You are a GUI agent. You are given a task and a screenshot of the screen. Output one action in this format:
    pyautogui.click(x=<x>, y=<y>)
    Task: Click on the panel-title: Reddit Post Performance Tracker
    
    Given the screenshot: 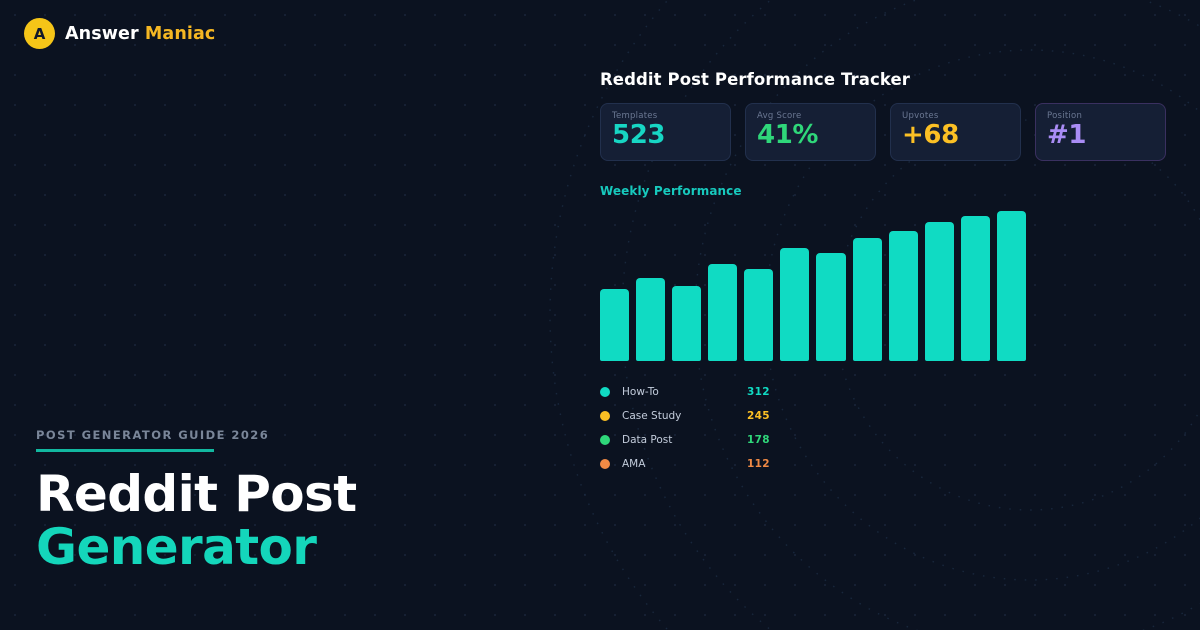 What is the action you would take?
    pyautogui.click(x=755, y=79)
    